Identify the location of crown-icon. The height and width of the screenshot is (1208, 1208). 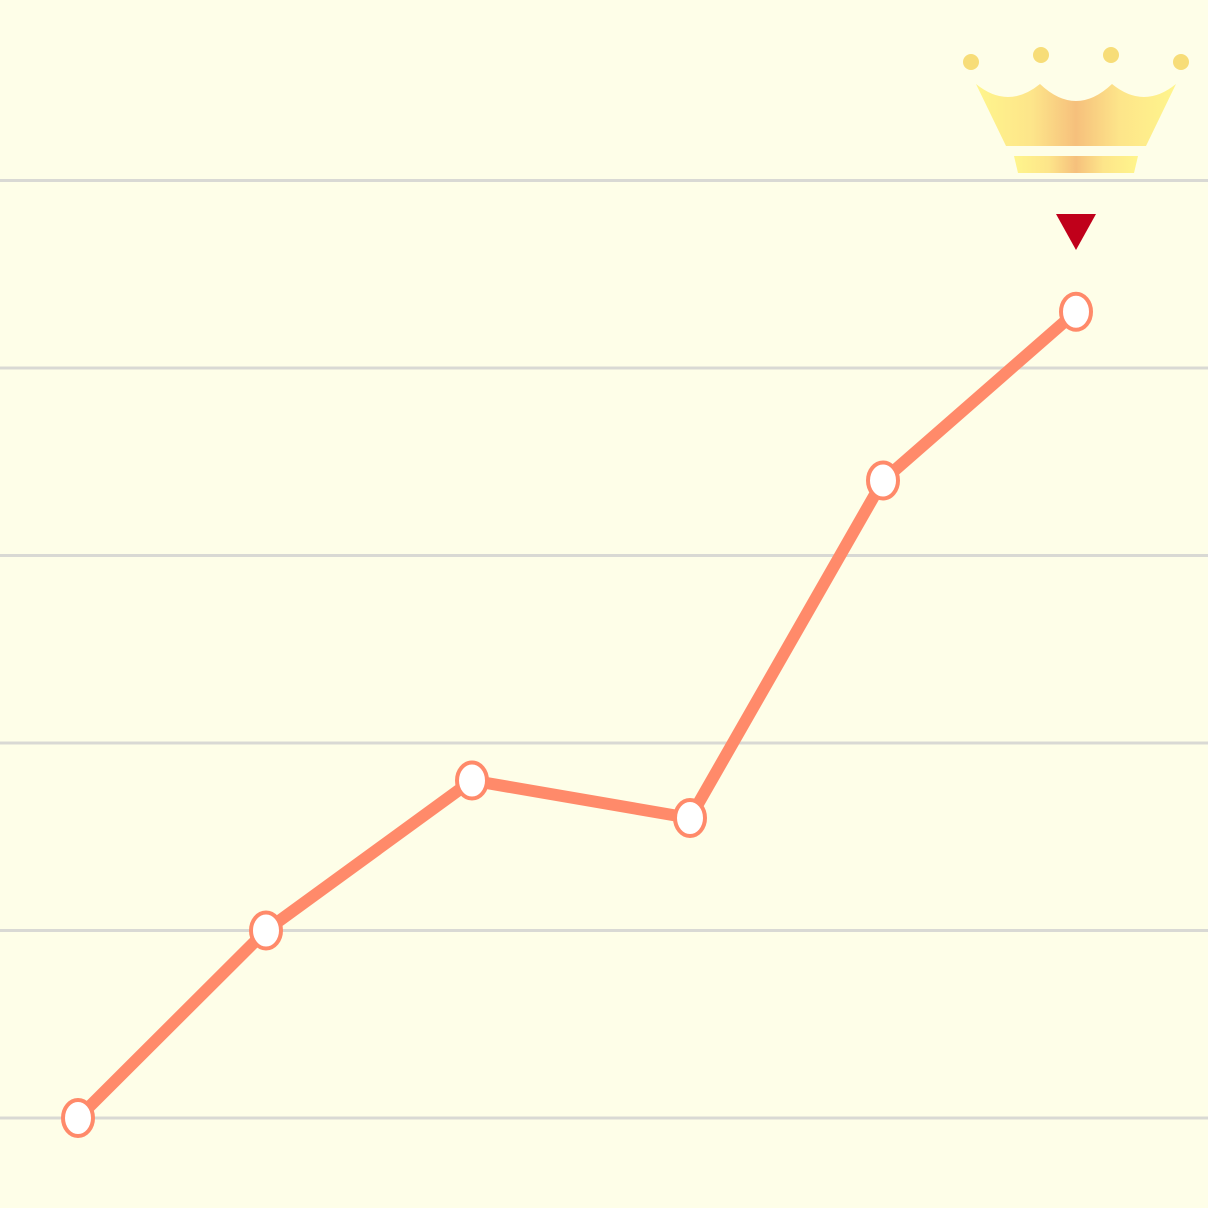
(1076, 110).